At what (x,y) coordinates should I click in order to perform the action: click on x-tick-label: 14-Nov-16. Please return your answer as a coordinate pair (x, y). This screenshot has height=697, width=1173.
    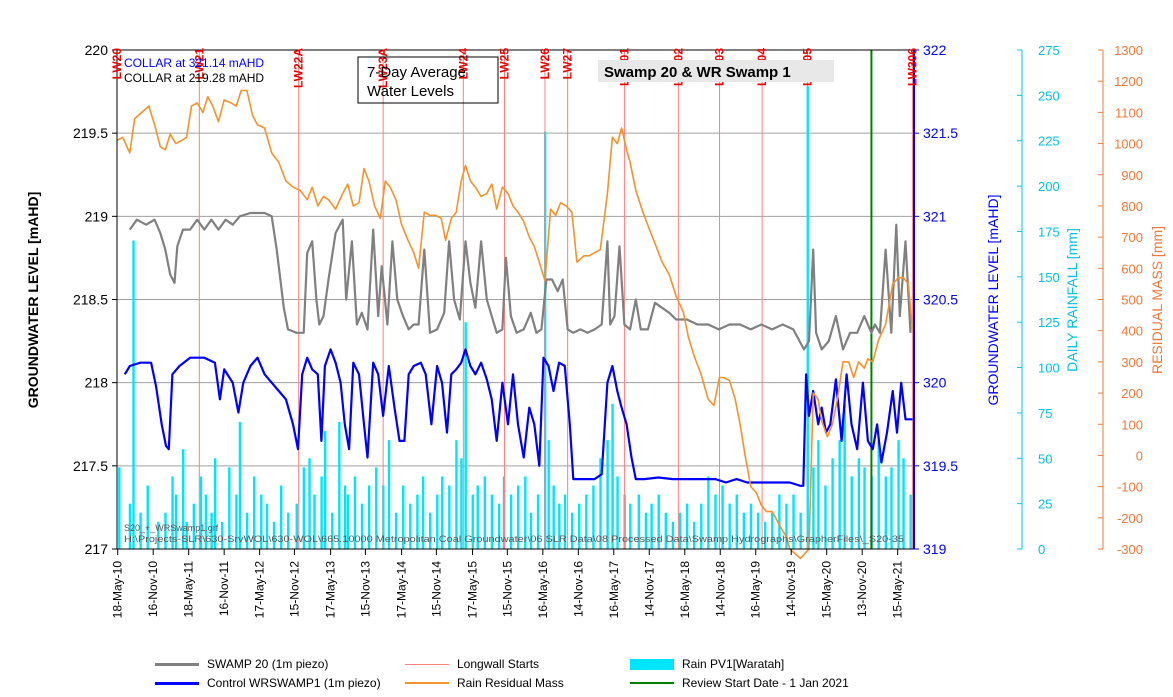
    Looking at the image, I should click on (578, 589).